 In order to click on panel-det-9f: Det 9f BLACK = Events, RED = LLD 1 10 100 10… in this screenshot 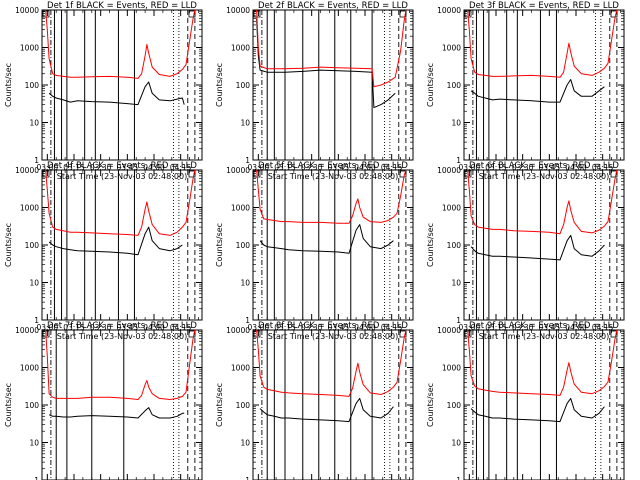, I will do `click(525, 400)`.